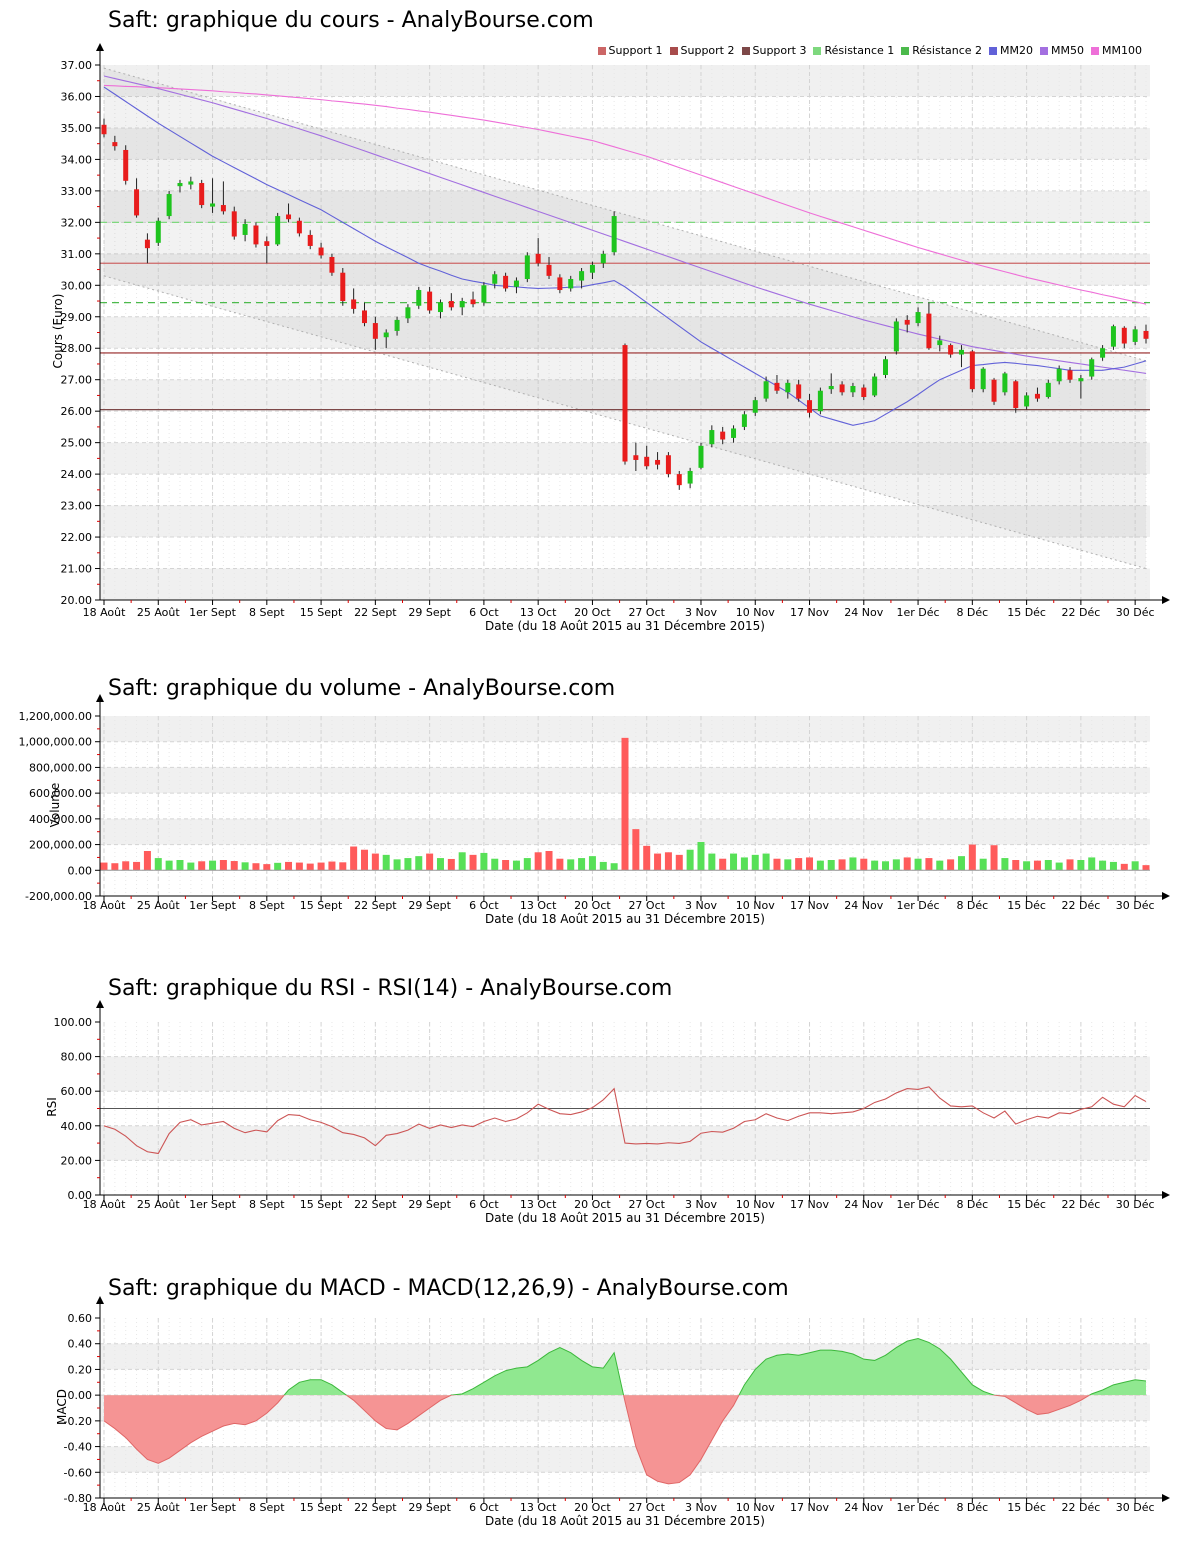 The height and width of the screenshot is (1550, 1200). Describe the element at coordinates (77, 537) in the screenshot. I see `svg-text: 22.00` at that location.